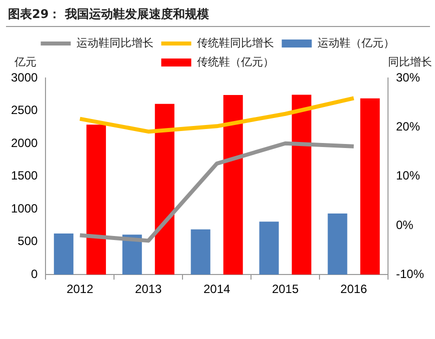 The width and height of the screenshot is (435, 339). What do you see at coordinates (405, 225) in the screenshot?
I see `y2-tick-label: 0%` at bounding box center [405, 225].